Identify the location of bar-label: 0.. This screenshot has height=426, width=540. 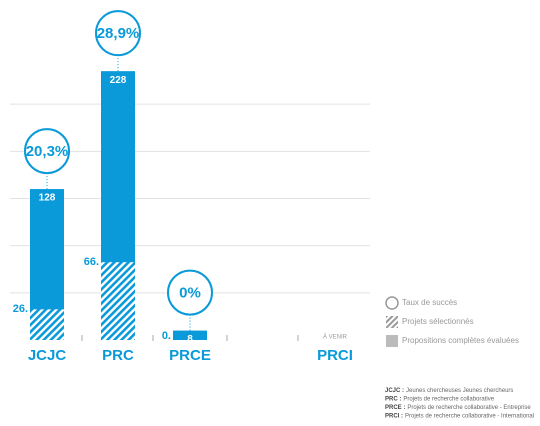
(166, 336).